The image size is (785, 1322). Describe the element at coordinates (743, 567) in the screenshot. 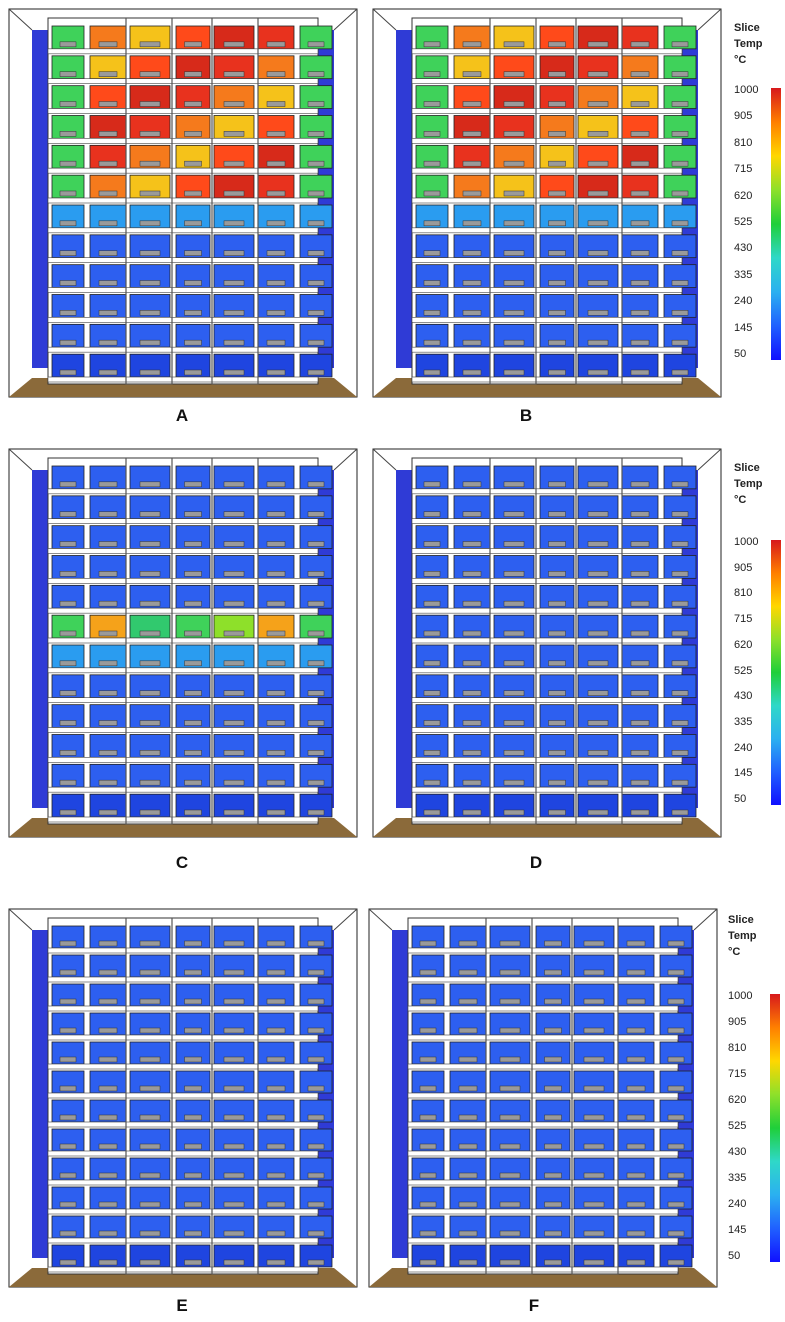

I see `legend-tick-label: 905` at that location.